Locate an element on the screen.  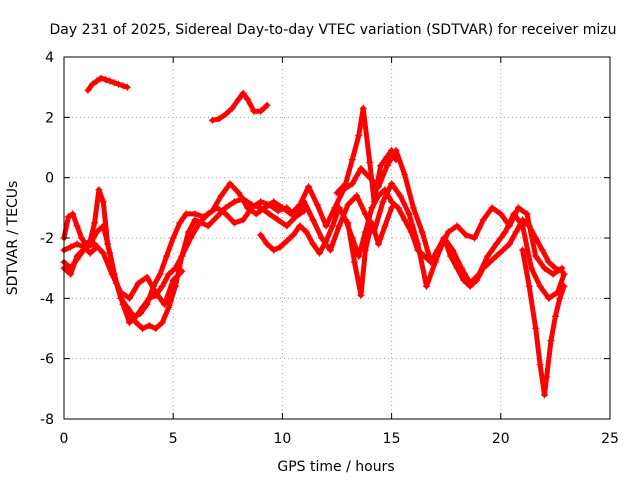
series-track-c is located at coordinates (123, 274).